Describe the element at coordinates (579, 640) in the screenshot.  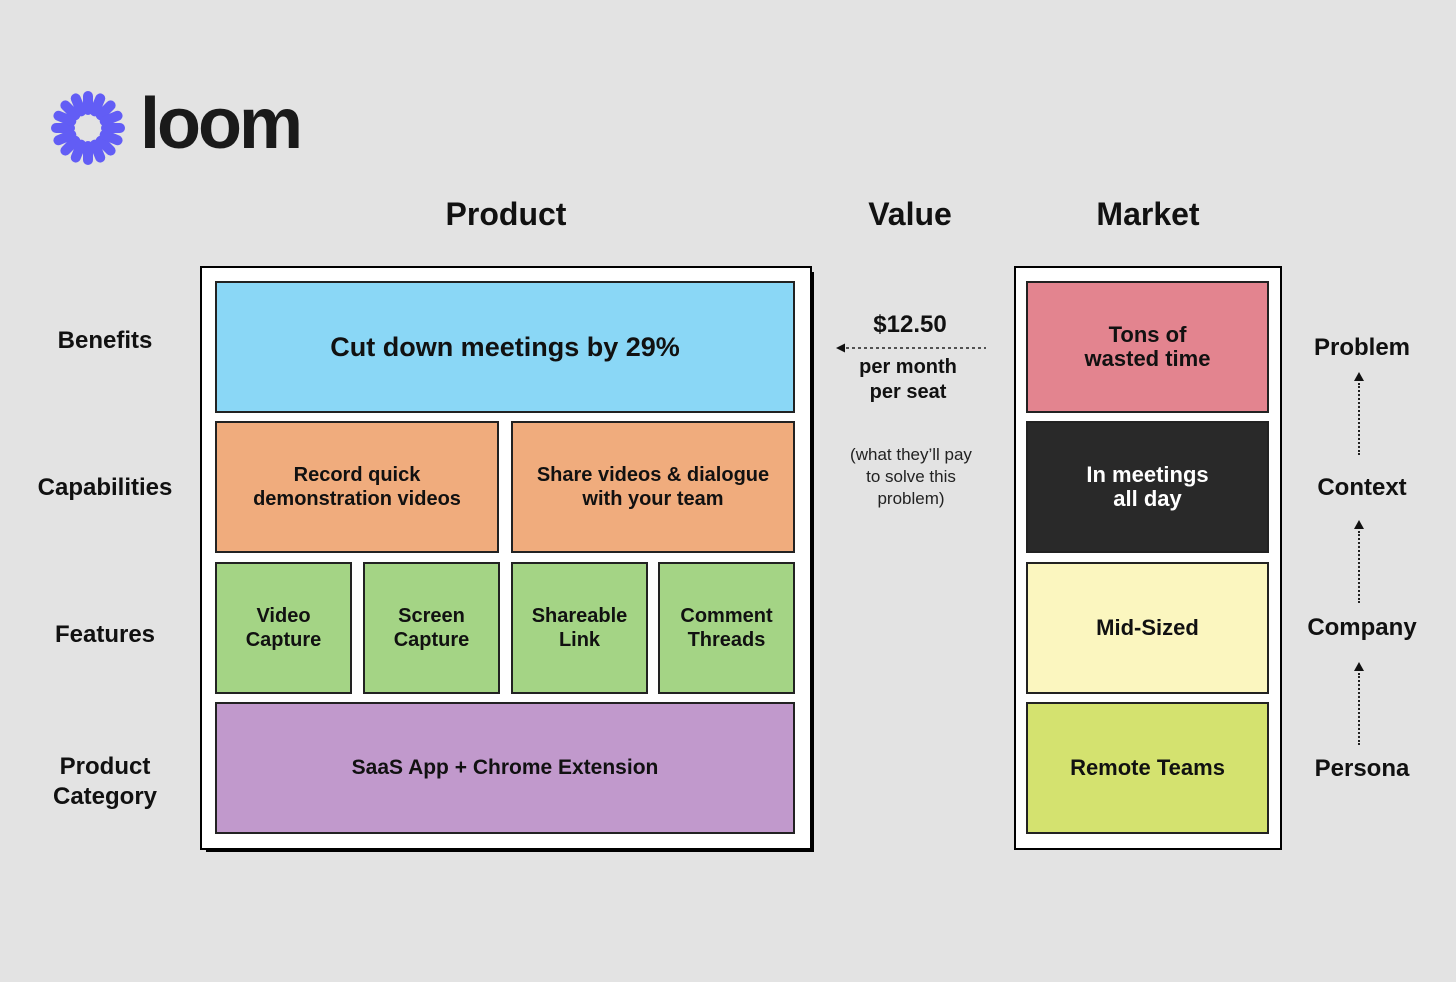
I see `feature-line2: Link` at that location.